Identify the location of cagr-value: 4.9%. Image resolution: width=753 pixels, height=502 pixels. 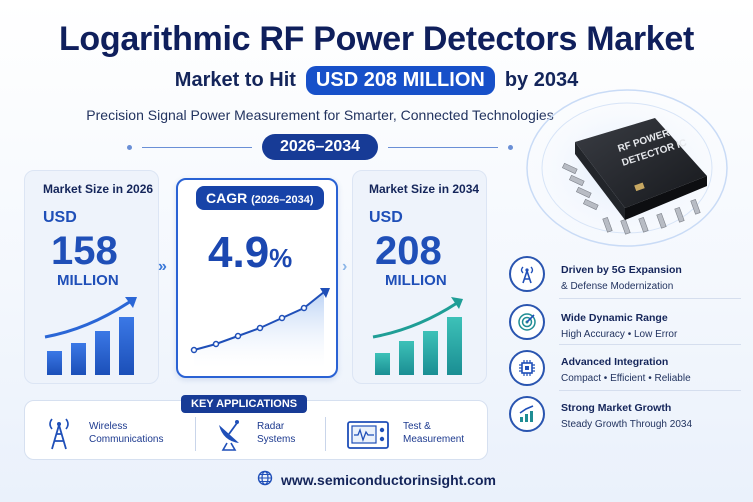
(250, 253).